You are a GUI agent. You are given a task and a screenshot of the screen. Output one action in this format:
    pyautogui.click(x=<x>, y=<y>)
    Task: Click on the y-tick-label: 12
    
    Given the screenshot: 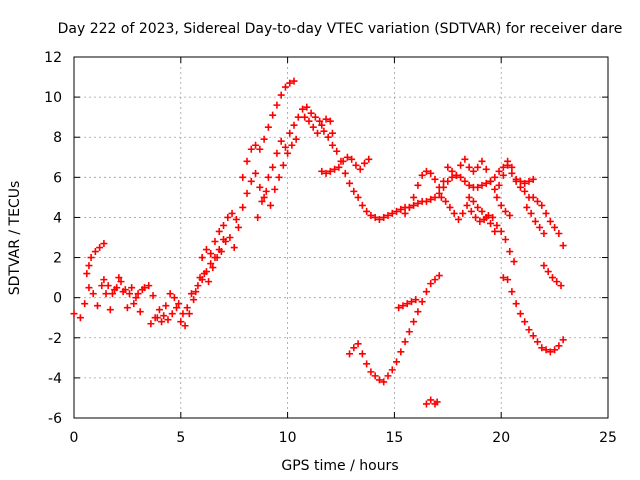 What is the action you would take?
    pyautogui.click(x=53, y=58)
    